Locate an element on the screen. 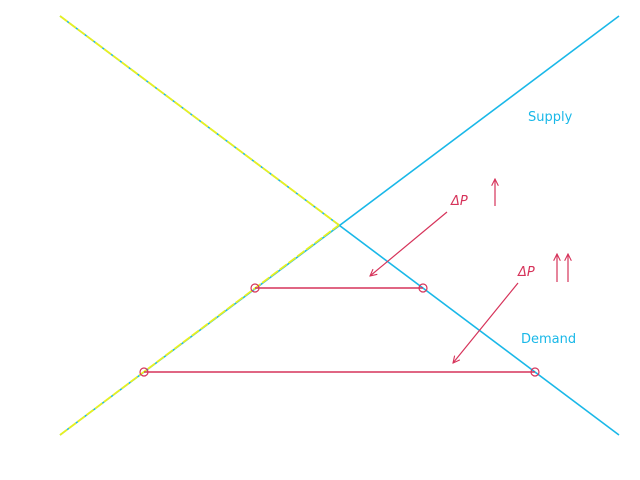  demand-label: Demand is located at coordinates (548, 339).